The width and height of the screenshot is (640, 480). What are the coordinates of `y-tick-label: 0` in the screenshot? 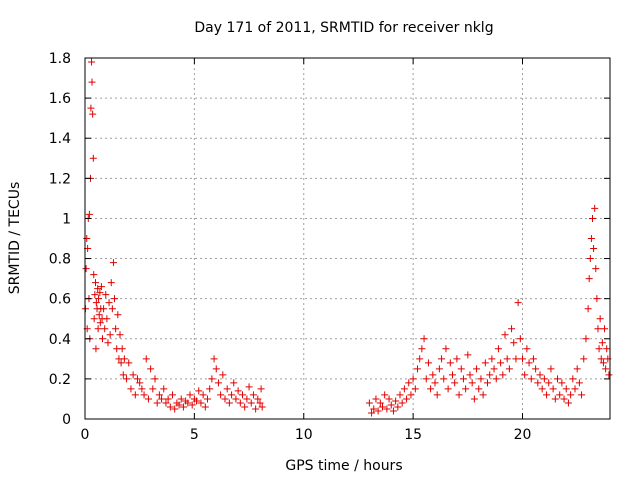 It's located at (66, 420).